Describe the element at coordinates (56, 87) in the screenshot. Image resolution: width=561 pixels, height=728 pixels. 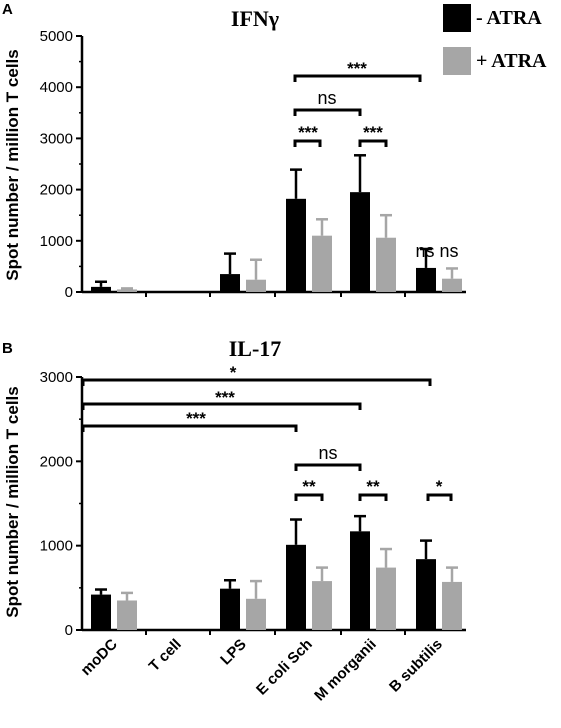
I see `y-tick-label: 4000` at that location.